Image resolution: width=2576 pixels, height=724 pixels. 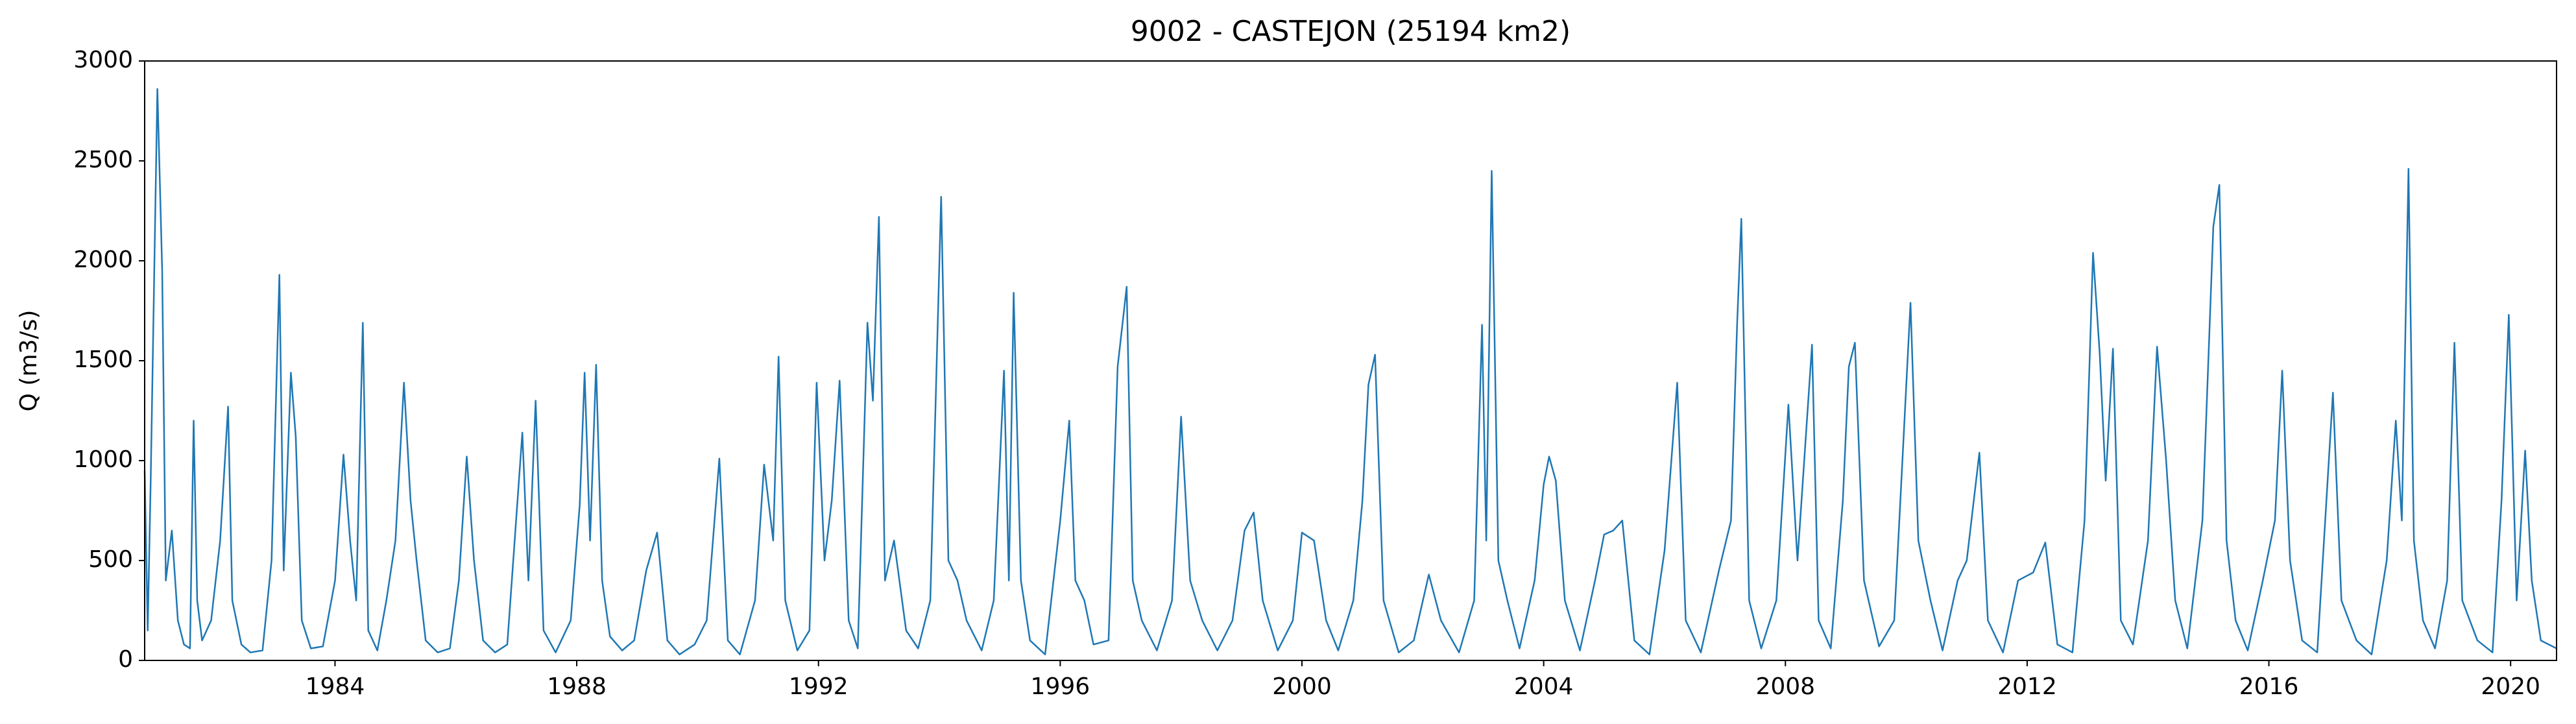 What do you see at coordinates (110, 559) in the screenshot?
I see `y-tick-label: 500` at bounding box center [110, 559].